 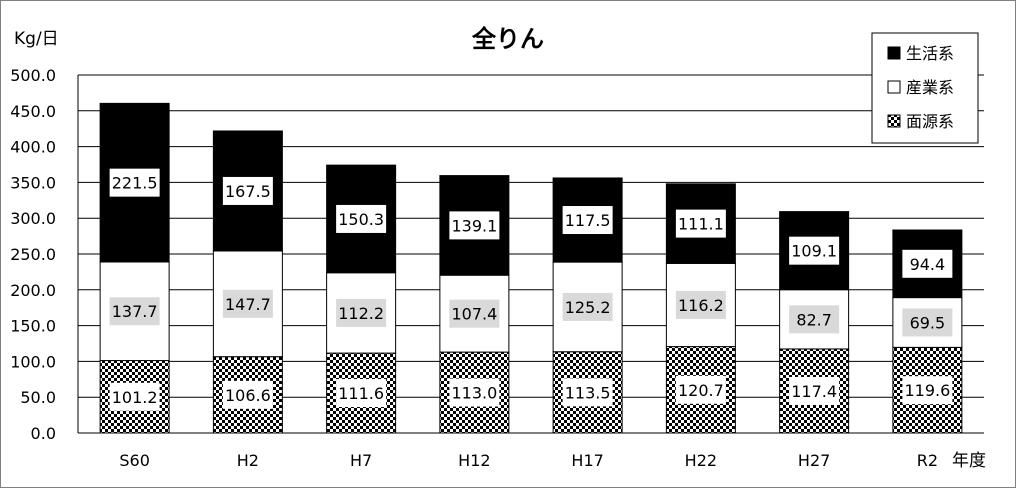 What do you see at coordinates (36, 39) in the screenshot?
I see `y-axis-unit-label: Kg/日` at bounding box center [36, 39].